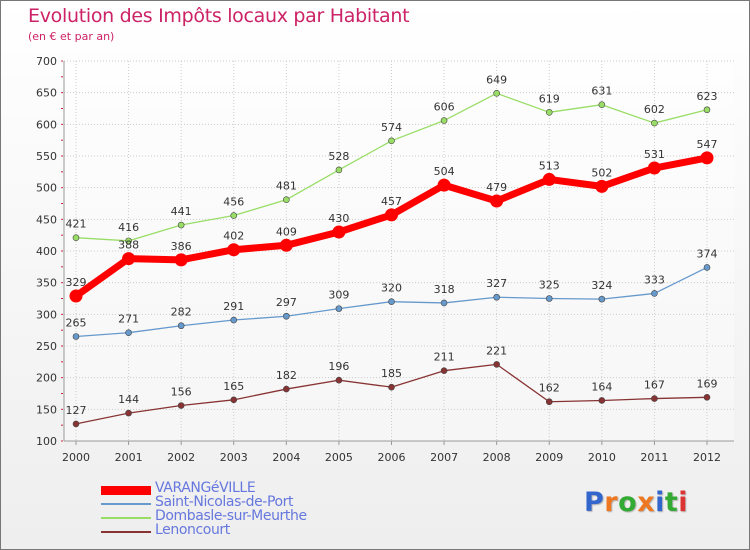 The image size is (750, 550). What do you see at coordinates (601, 386) in the screenshot?
I see `data-label: 164` at bounding box center [601, 386].